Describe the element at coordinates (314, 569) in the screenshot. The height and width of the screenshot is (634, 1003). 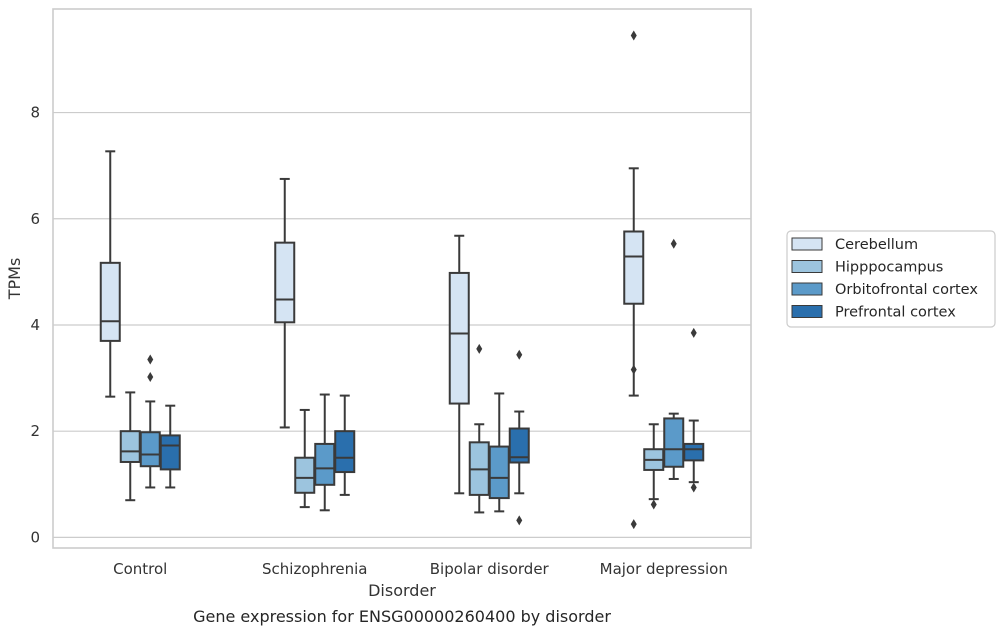
I see `x-tick-label: Schizophrenia` at that location.